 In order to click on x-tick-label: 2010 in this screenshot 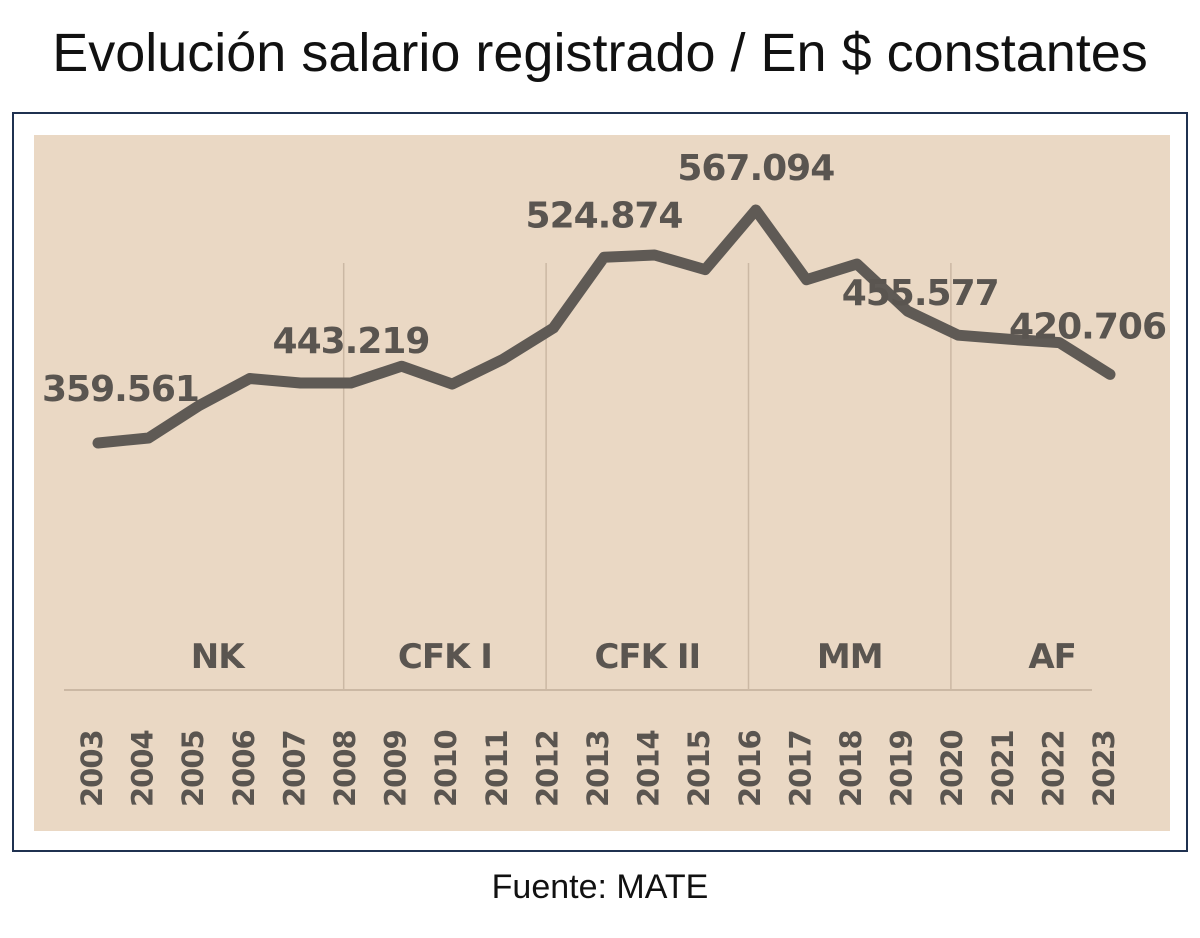, I will do `click(446, 768)`.